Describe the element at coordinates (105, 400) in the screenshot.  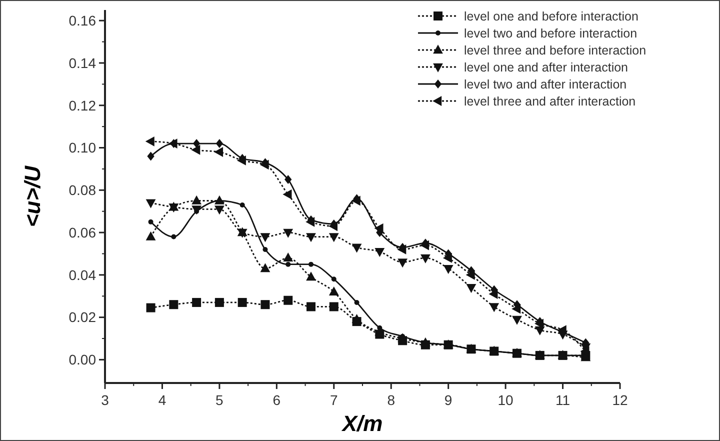
I see `x-tick-label: 3` at that location.